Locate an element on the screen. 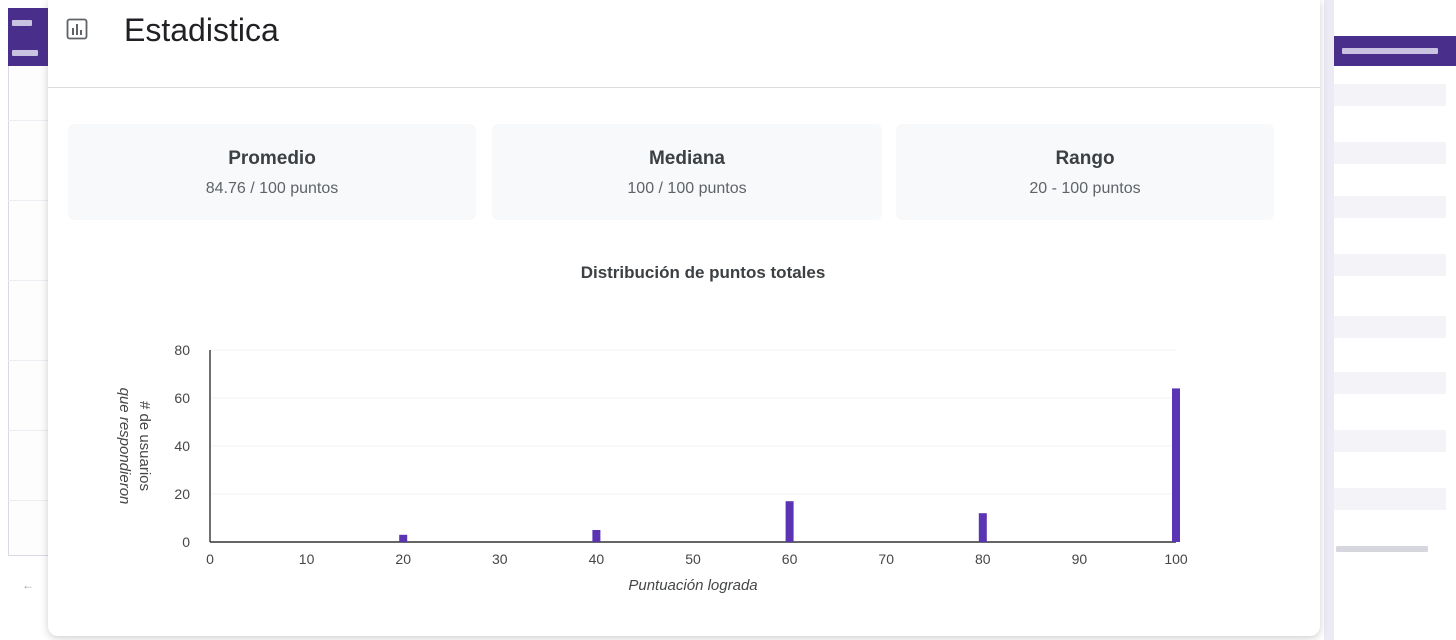 This screenshot has height=640, width=1456. bar-chart-icon is located at coordinates (77, 29).